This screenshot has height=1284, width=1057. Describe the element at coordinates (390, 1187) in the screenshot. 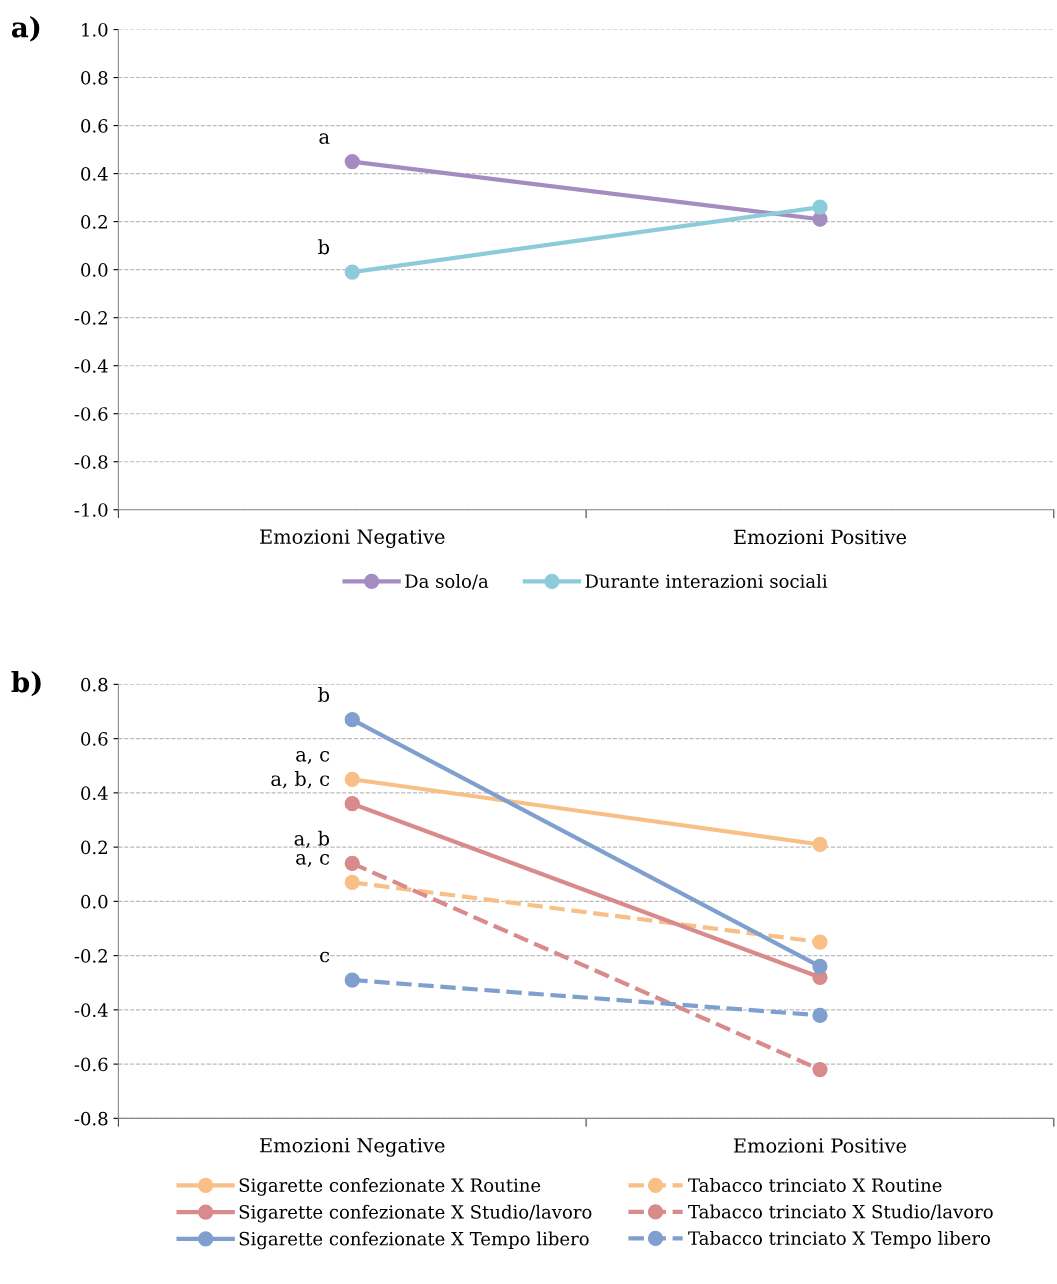

I see `legend-label: Sigarette confezionate X Routine` at that location.